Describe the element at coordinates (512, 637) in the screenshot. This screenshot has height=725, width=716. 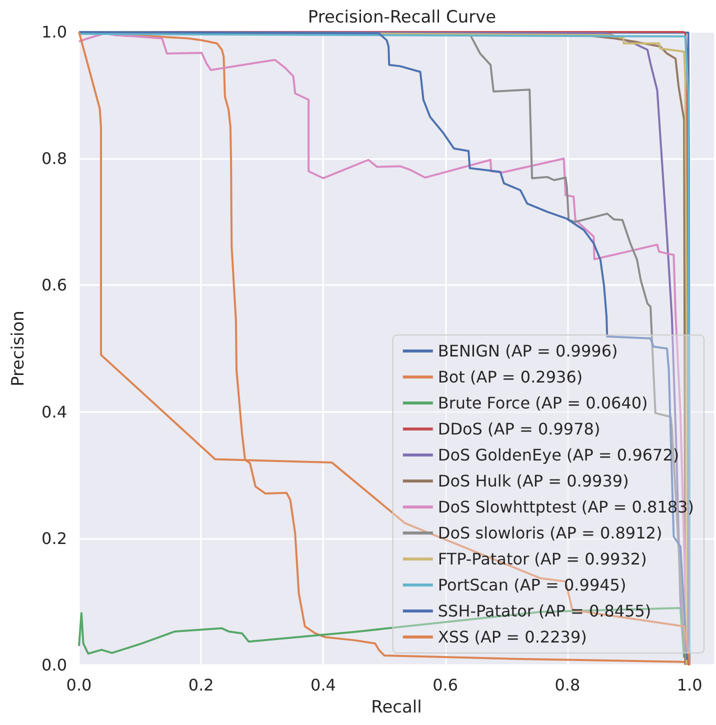
I see `legend-label: XSS (AP = 0.2239)` at that location.